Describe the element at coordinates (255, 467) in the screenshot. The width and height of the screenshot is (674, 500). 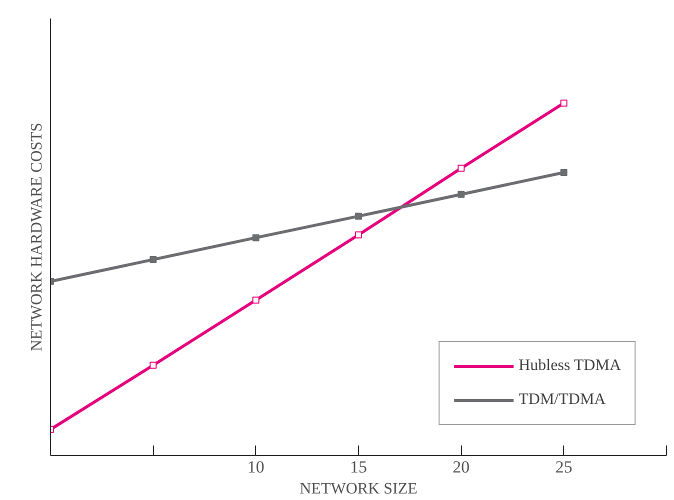
I see `x-tick-label: 10` at that location.